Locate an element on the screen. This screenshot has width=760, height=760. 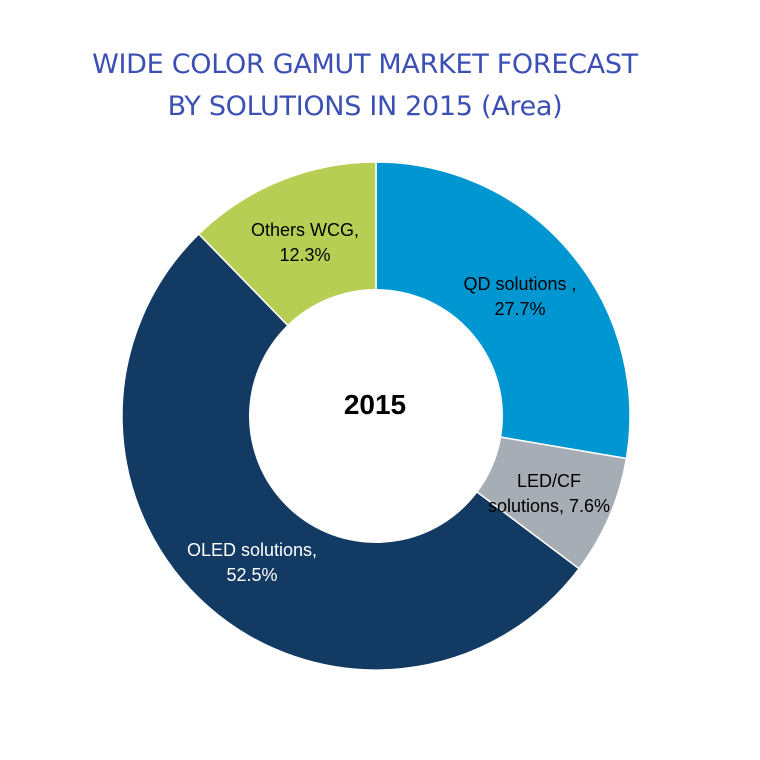
slice-label-others-line-2: 12.3% is located at coordinates (304, 255).